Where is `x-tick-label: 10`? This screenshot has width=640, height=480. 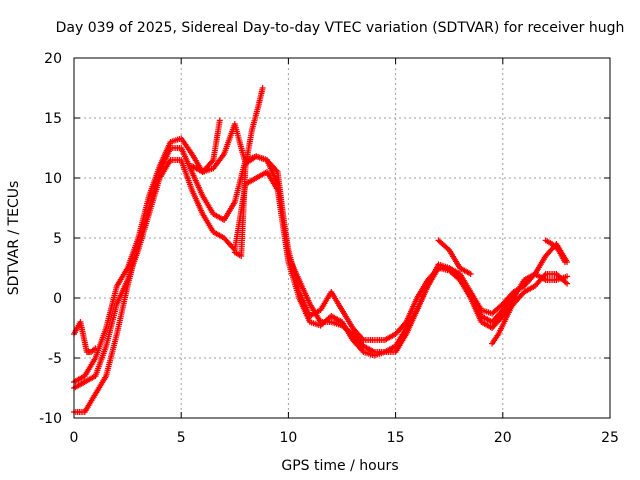
x-tick-label: 10 is located at coordinates (288, 438).